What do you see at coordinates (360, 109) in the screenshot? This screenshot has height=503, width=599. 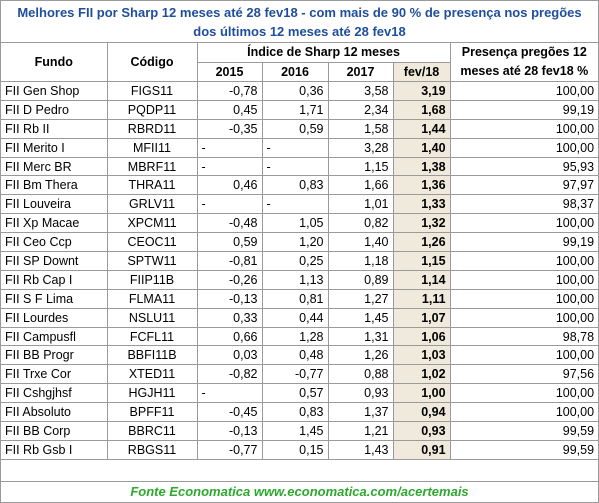 I see `table-cell: 2,34` at bounding box center [360, 109].